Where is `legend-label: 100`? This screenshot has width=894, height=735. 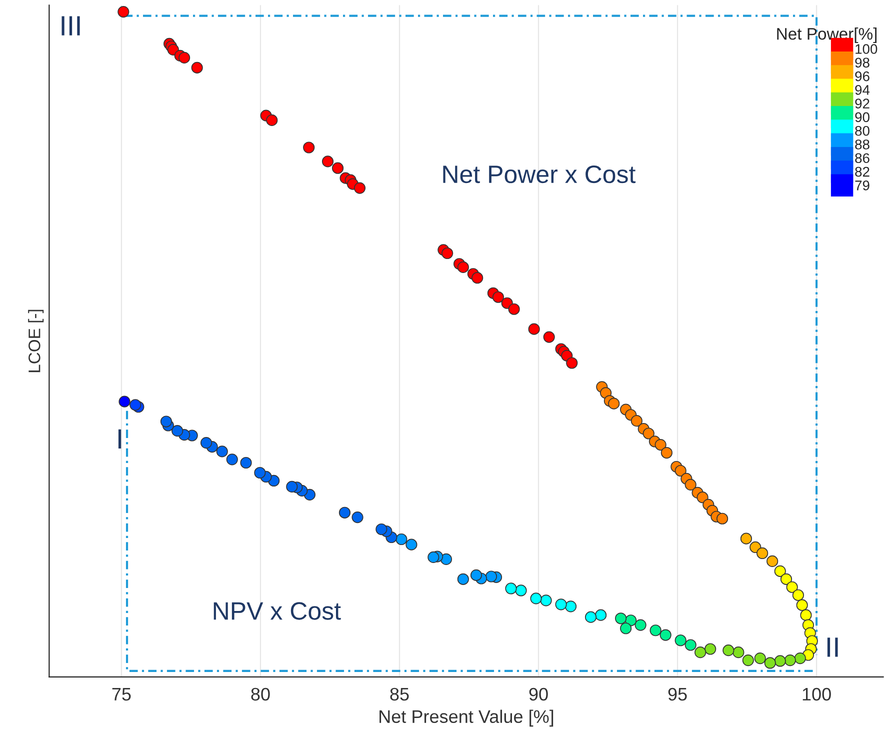 legend-label: 100 is located at coordinates (867, 49).